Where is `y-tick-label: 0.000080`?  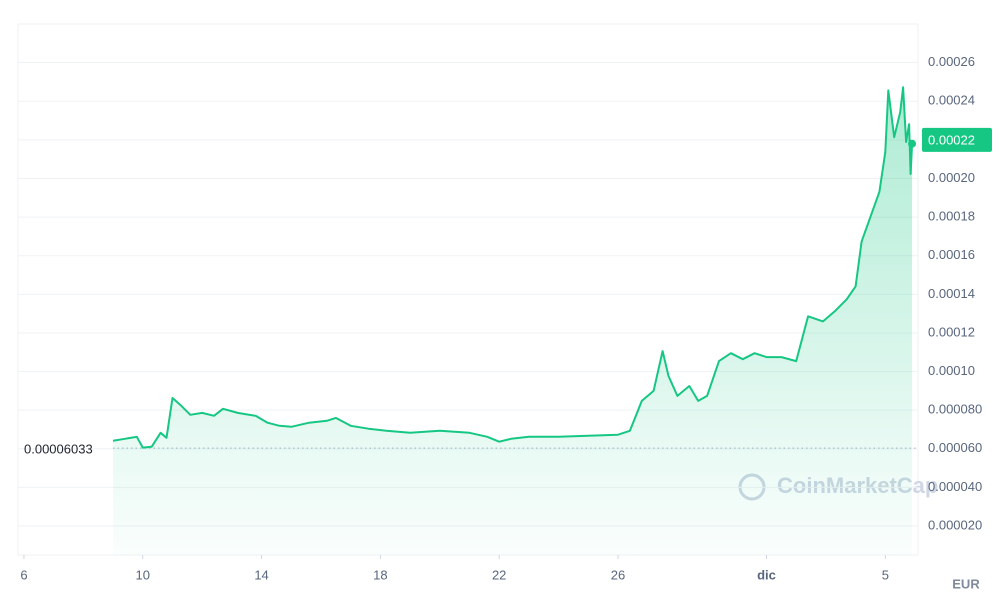 y-tick-label: 0.000080 is located at coordinates (955, 409).